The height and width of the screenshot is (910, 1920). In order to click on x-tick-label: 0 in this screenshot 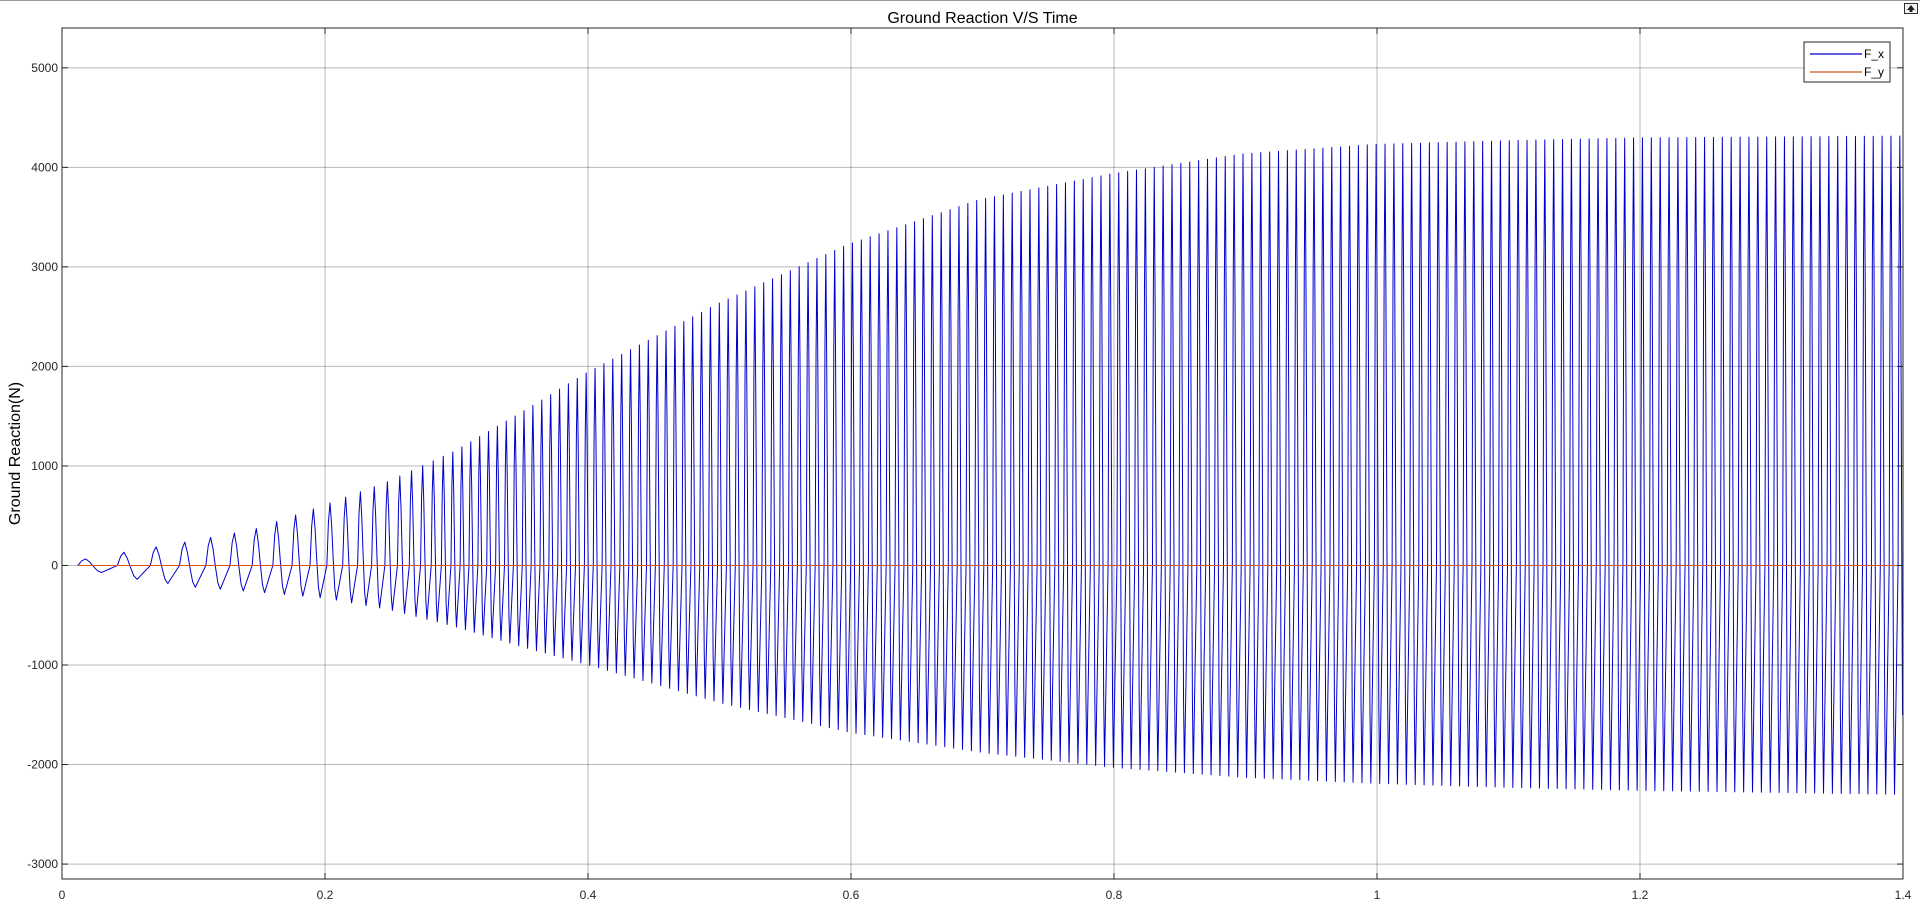, I will do `click(62, 895)`.